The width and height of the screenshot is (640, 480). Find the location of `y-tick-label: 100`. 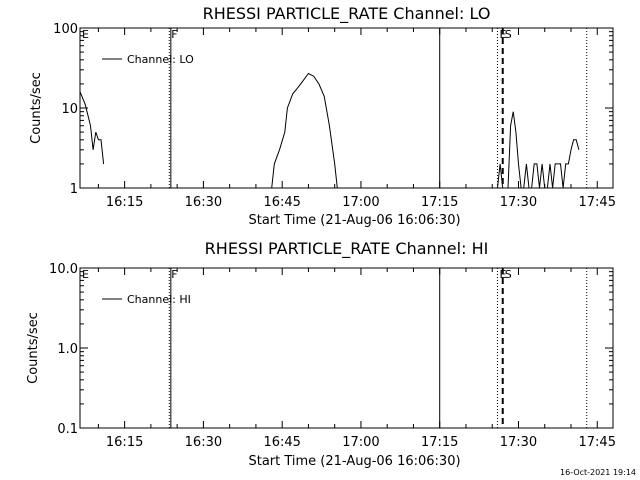

y-tick-label: 100 is located at coordinates (65, 29).